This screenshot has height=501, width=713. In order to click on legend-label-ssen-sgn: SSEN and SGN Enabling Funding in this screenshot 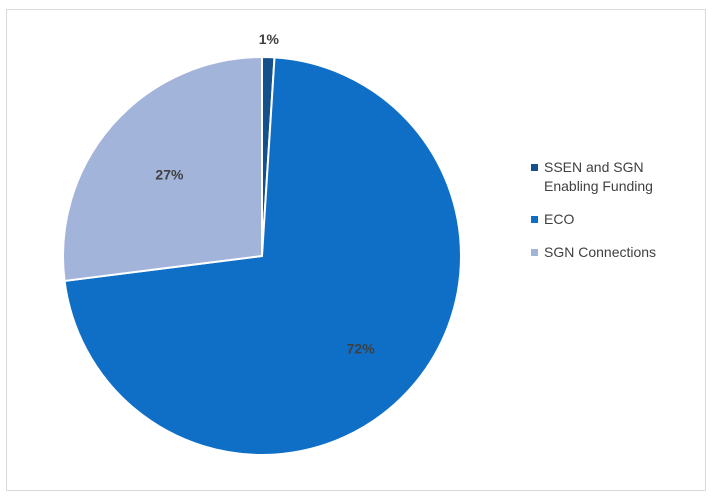, I will do `click(598, 176)`.